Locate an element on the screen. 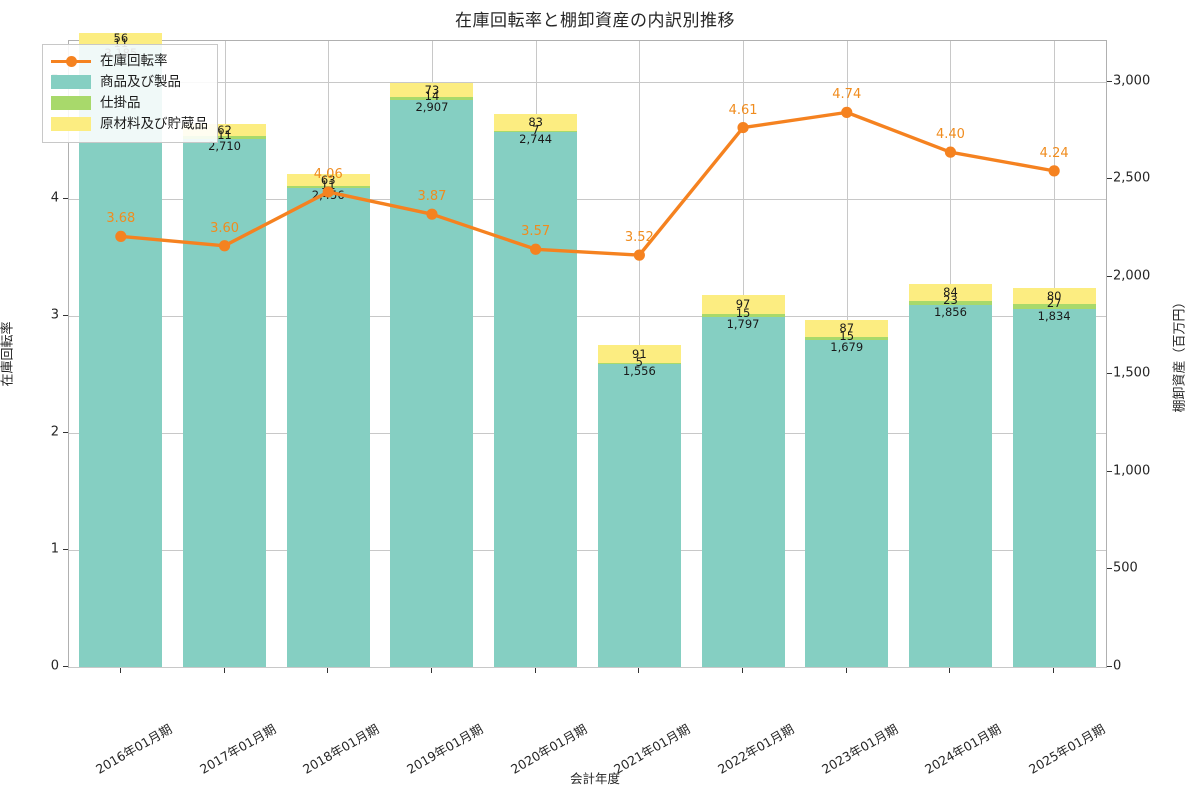 This screenshot has height=788, width=1190. y-axis-tick-right: 0 is located at coordinates (1117, 666).